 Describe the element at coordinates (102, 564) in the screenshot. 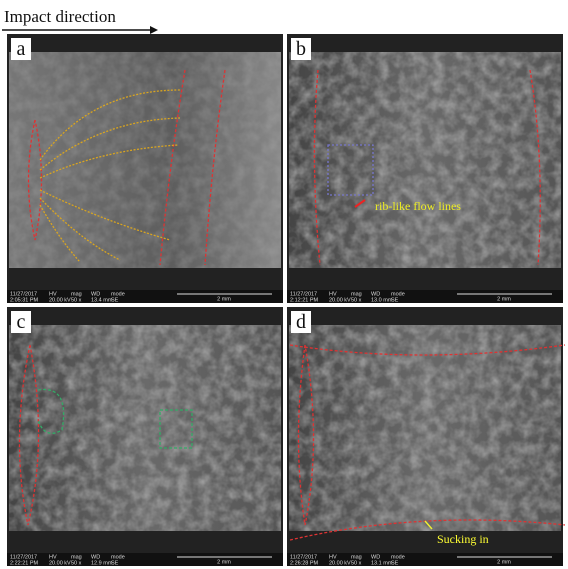

I see `info-value: 12.9 mm` at that location.